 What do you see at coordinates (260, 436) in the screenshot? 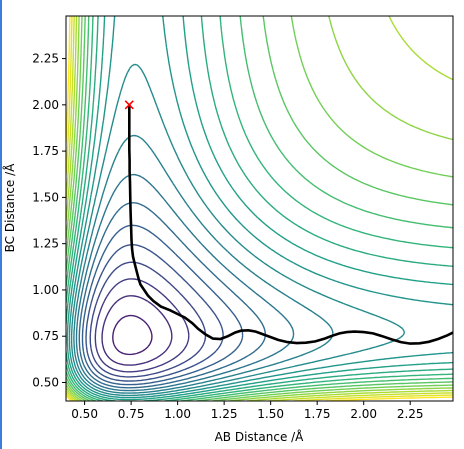
I see `x-axis-label: AB Distance /Å` at bounding box center [260, 436].